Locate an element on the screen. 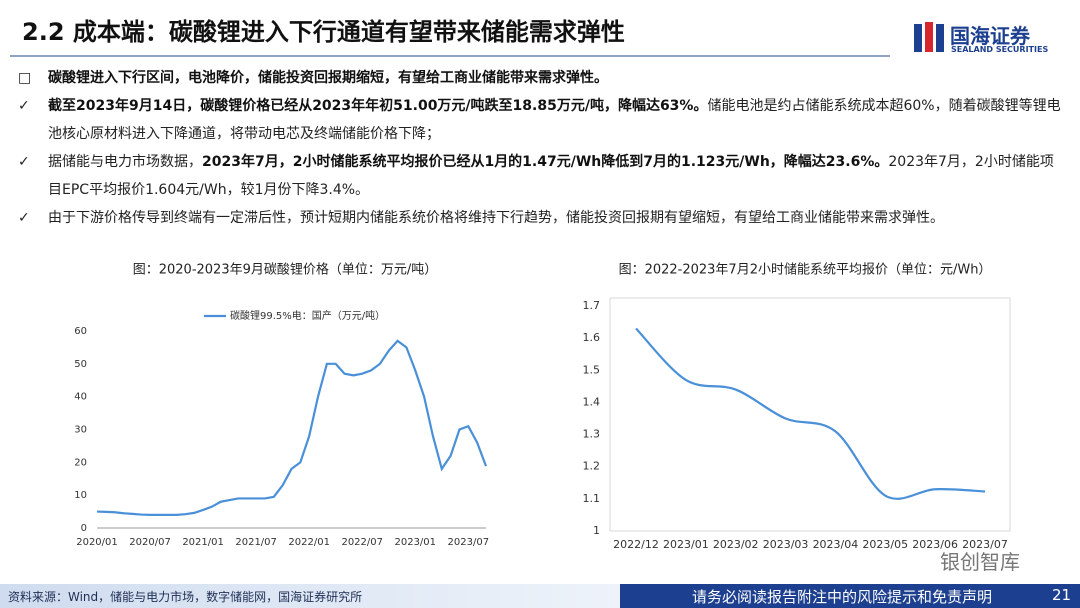 The height and width of the screenshot is (608, 1080). watermark: 银创智库 is located at coordinates (980, 562).